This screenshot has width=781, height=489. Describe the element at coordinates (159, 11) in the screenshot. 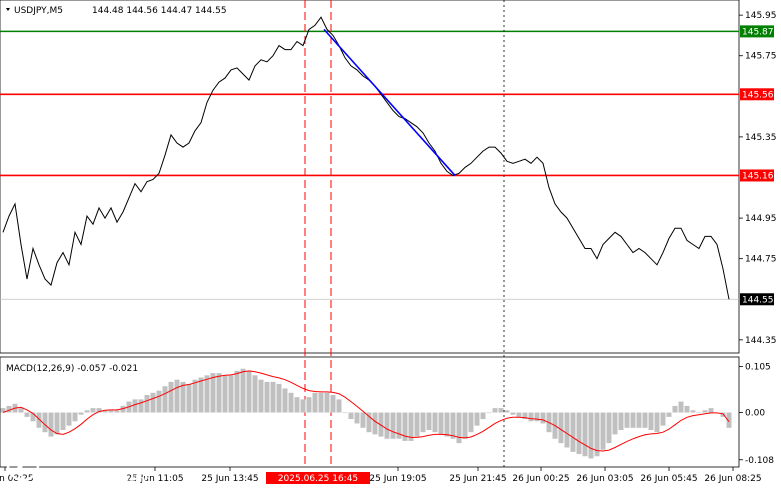

I see `ohlc-label: 144.48 144.56 144.47 144.55` at that location.